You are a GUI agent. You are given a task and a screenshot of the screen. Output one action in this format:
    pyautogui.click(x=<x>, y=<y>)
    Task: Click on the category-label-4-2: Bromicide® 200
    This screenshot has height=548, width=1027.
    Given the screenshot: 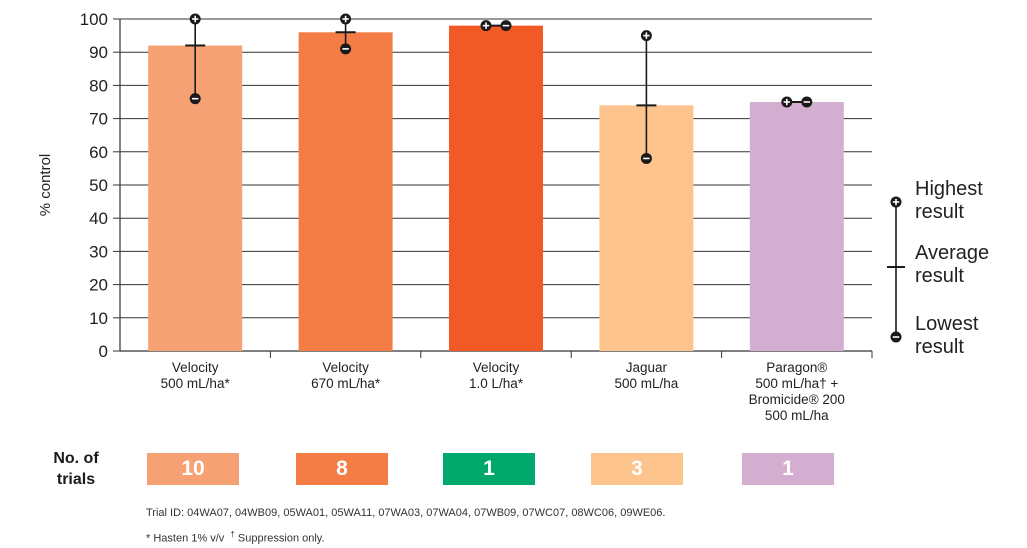 What is the action you would take?
    pyautogui.click(x=797, y=399)
    